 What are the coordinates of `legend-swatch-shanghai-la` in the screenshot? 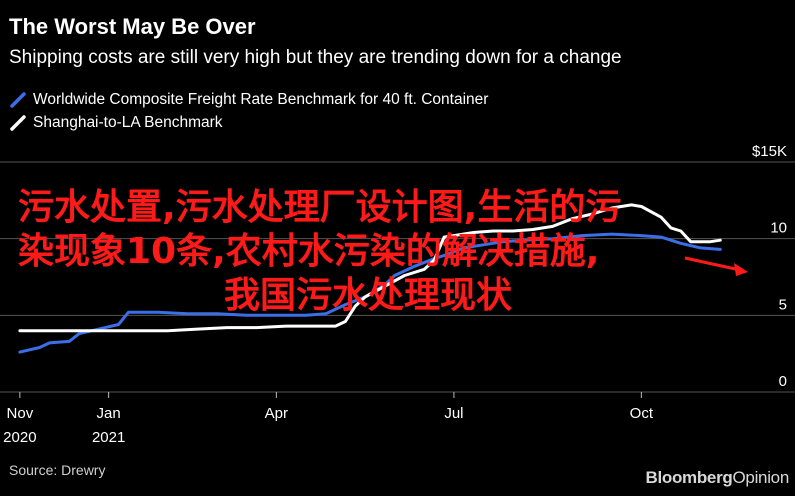 It's located at (18, 122).